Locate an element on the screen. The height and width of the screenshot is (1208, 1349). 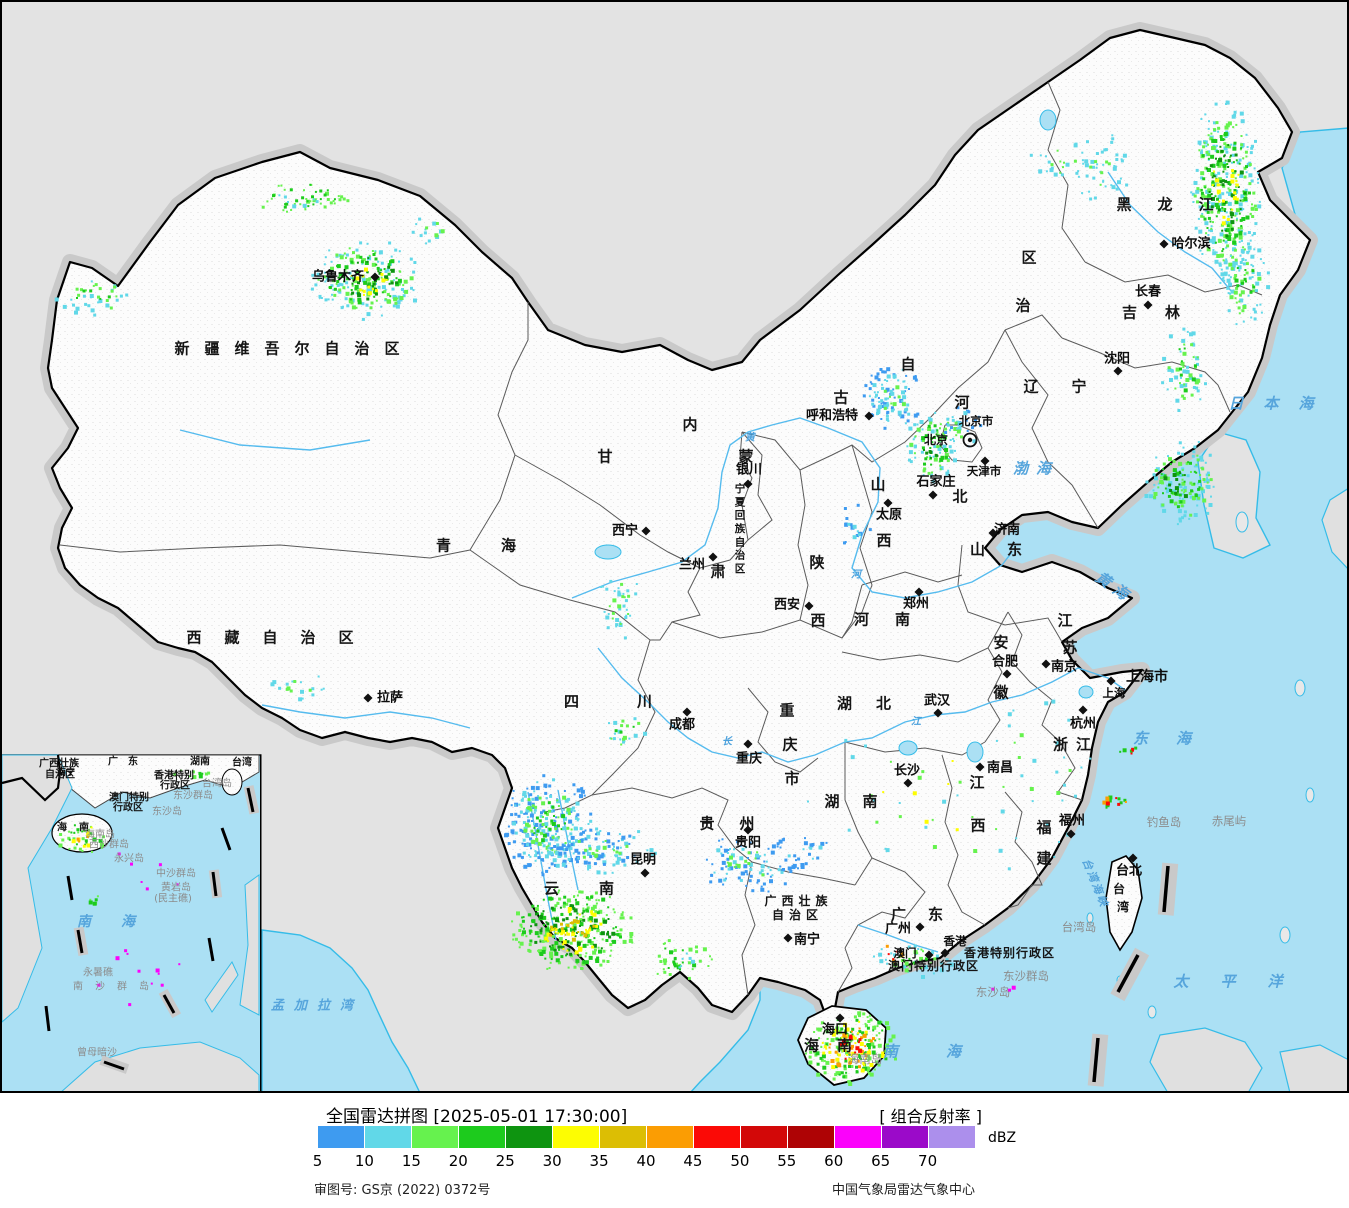
map-label: 湾 is located at coordinates (1123, 906).